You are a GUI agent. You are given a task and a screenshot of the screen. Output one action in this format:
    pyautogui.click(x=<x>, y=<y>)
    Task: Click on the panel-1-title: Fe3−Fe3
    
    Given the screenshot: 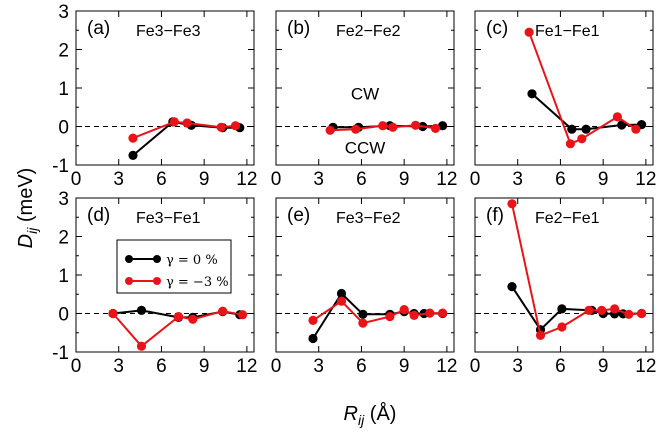 What is the action you would take?
    pyautogui.click(x=168, y=31)
    